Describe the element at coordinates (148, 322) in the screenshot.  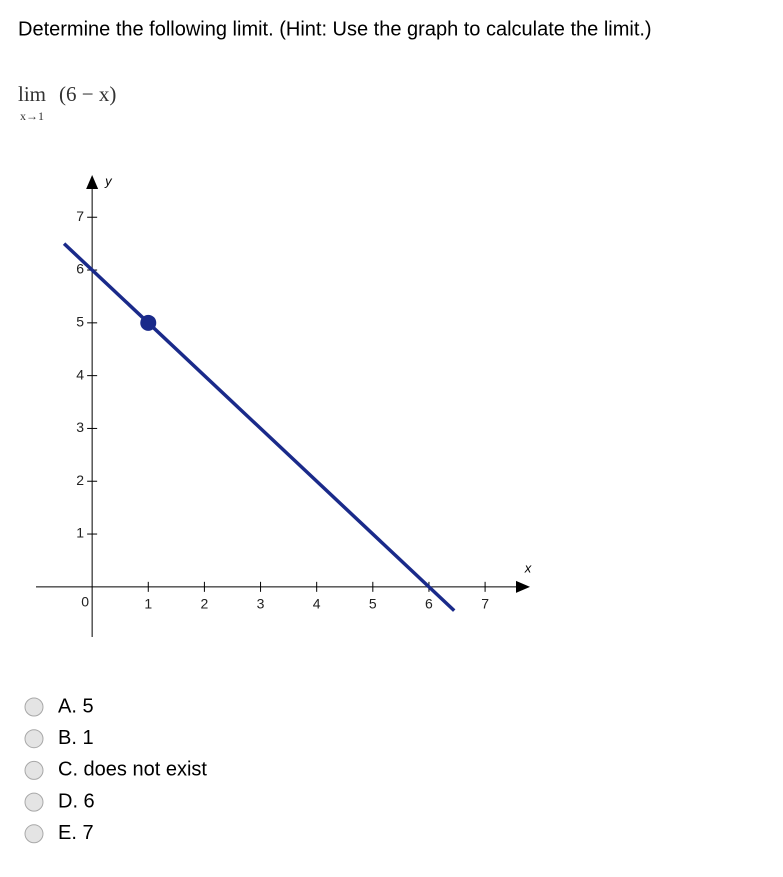
I see `point` at that location.